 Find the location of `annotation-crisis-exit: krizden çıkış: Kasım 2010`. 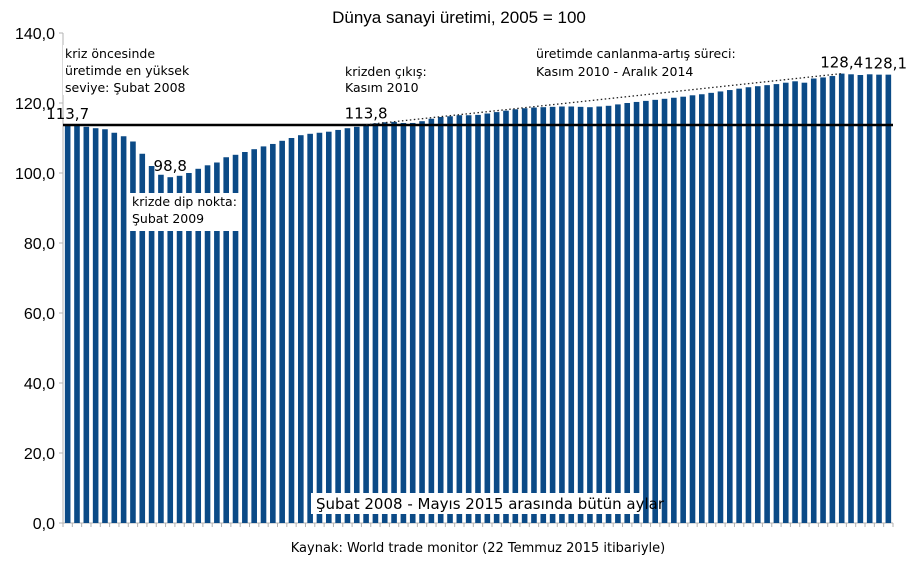

annotation-crisis-exit: krizden çıkış: Kasım 2010 is located at coordinates (386, 79).